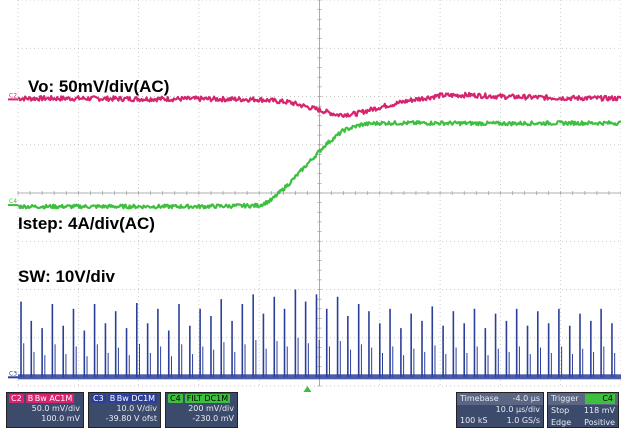 This screenshot has width=621, height=430. I want to click on trigger-channel: C4, so click(599, 399).